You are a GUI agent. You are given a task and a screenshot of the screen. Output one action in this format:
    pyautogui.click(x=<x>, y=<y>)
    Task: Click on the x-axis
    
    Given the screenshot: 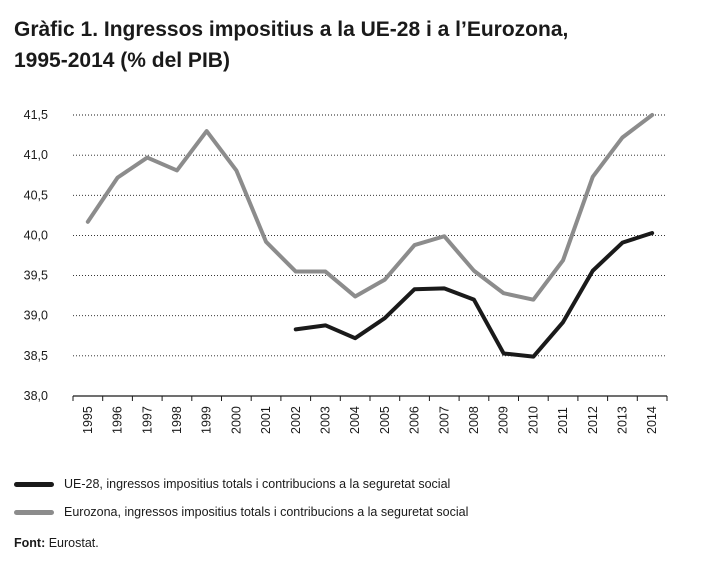 What is the action you would take?
    pyautogui.click(x=370, y=398)
    